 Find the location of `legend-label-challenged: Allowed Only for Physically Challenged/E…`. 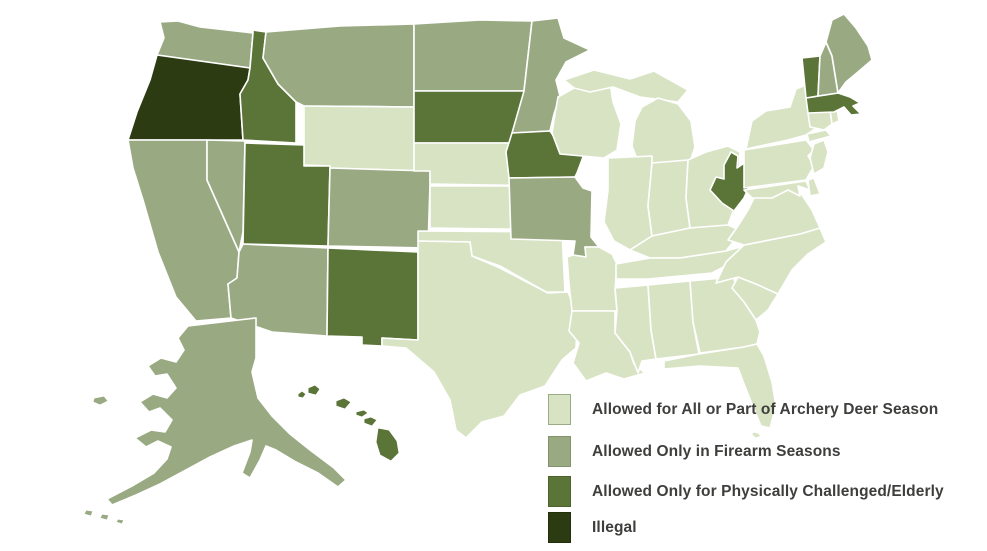

legend-label-challenged: Allowed Only for Physically Challenged/E… is located at coordinates (768, 491).